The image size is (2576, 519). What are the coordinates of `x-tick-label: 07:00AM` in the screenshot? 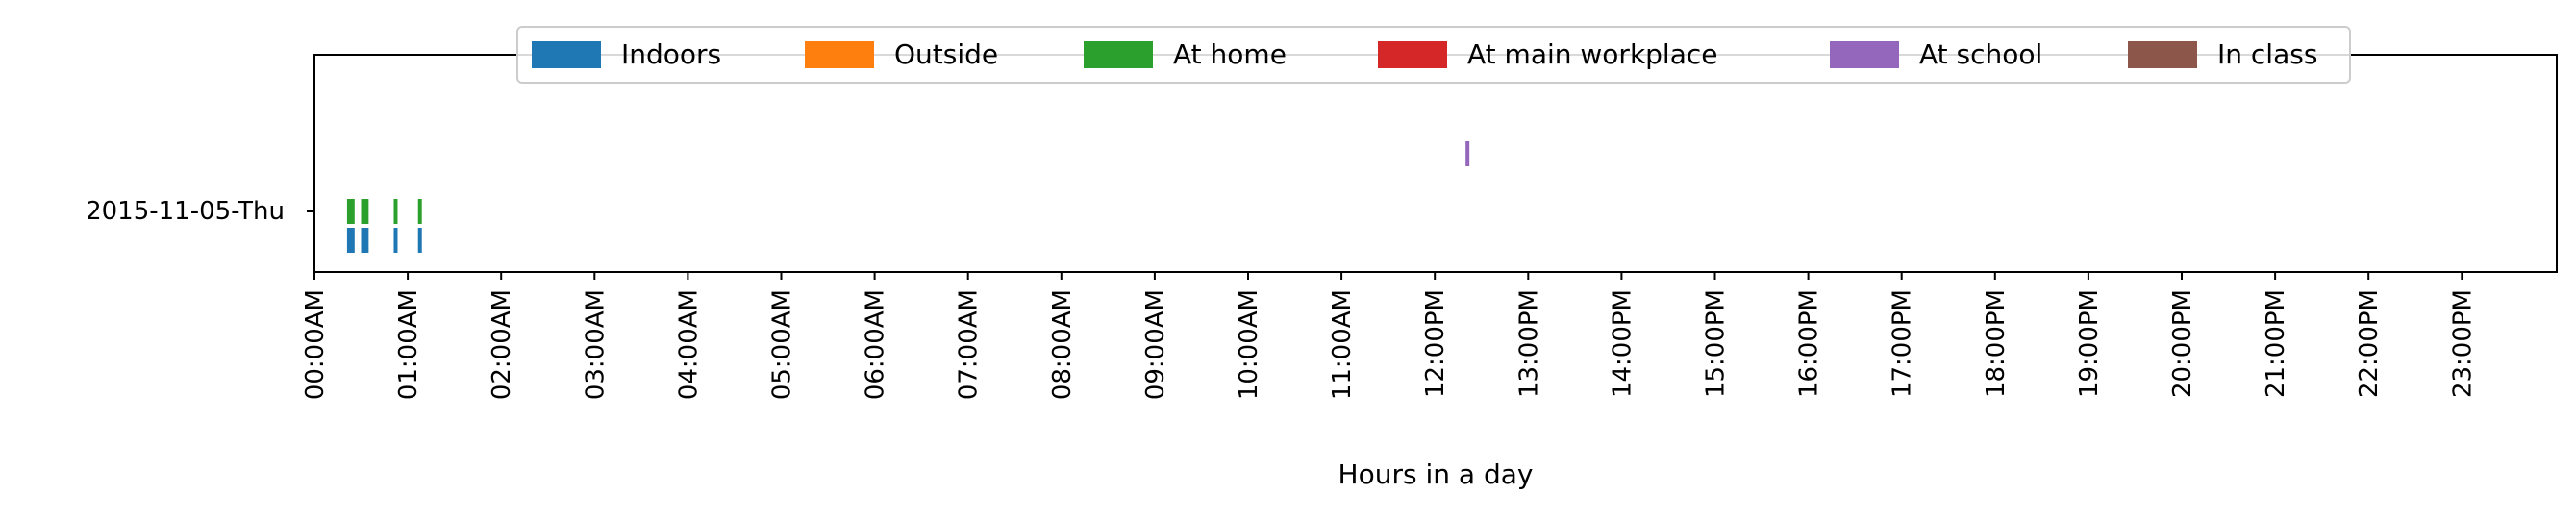 It's located at (969, 344).